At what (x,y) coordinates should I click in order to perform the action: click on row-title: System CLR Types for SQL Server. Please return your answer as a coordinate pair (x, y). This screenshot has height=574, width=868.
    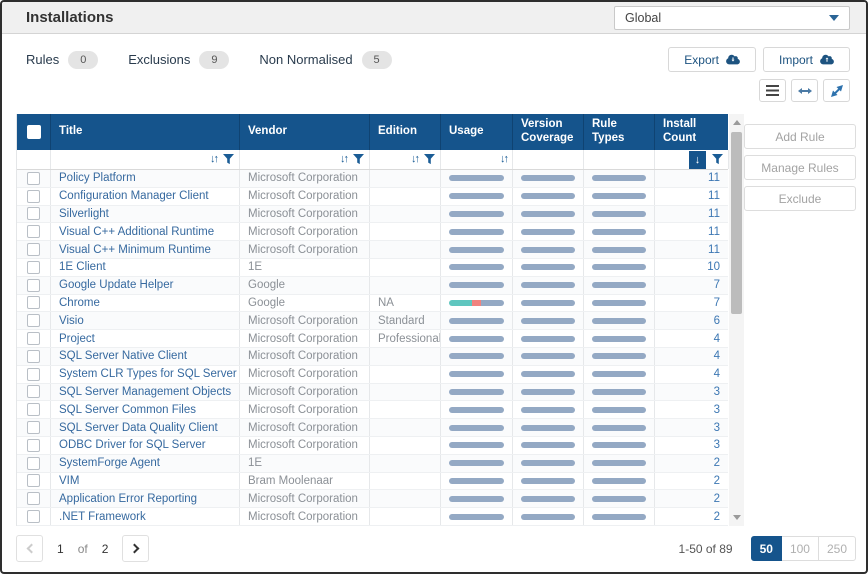
    Looking at the image, I should click on (145, 374).